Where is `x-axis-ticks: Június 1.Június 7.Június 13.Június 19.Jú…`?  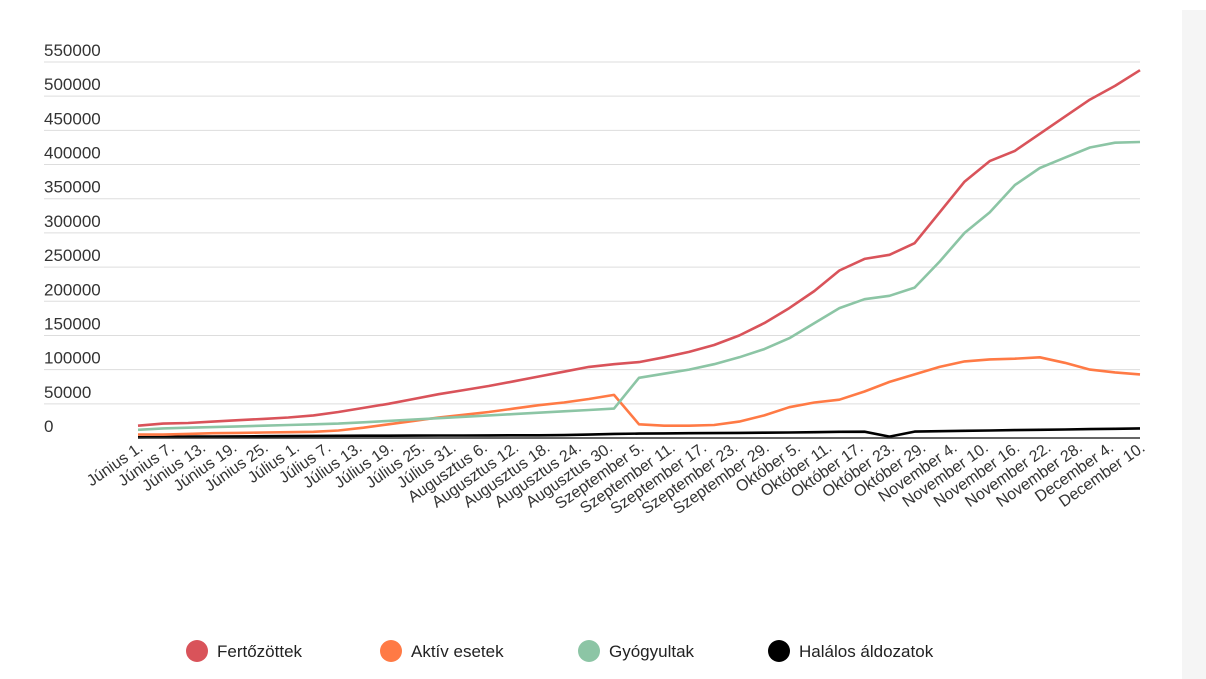
x-axis-ticks: Június 1.Június 7.Június 13.Június 19.Jú… is located at coordinates (616, 478).